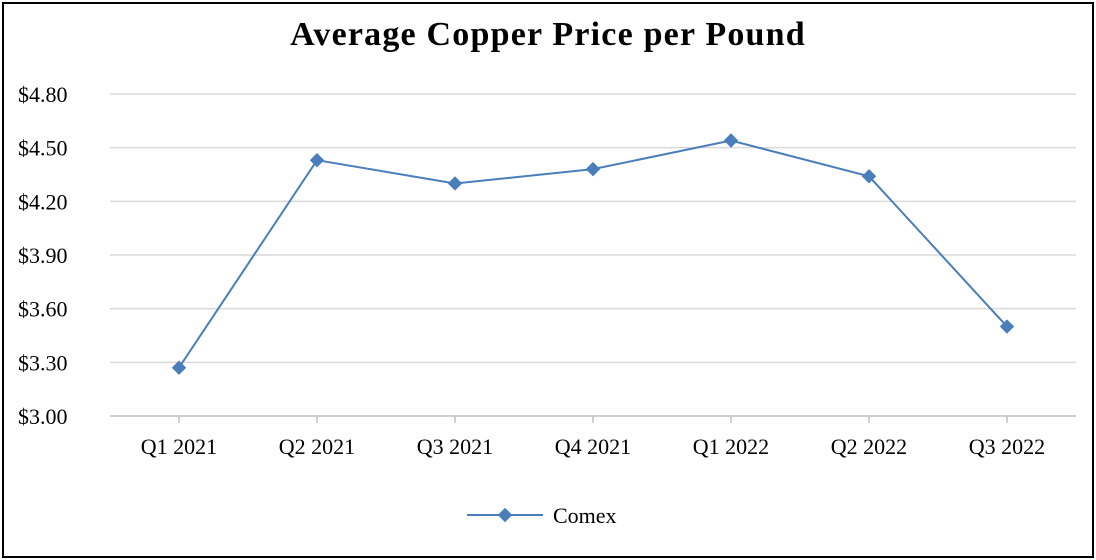 This screenshot has height=560, width=1096. What do you see at coordinates (731, 446) in the screenshot?
I see `x-tick-label: Q1 2022` at bounding box center [731, 446].